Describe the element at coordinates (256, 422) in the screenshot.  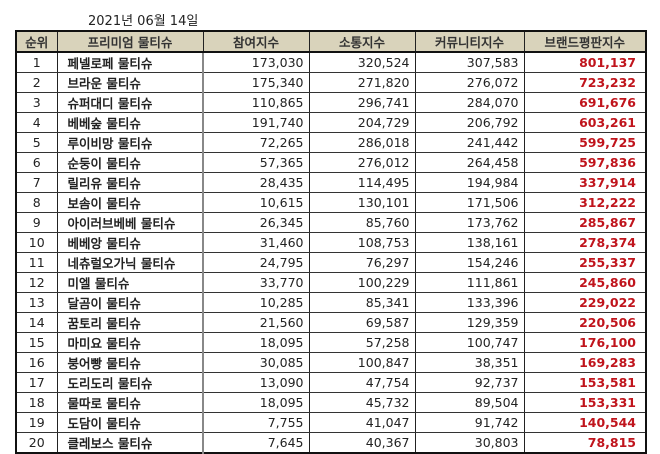
I see `participation-cell: 7,755` at that location.